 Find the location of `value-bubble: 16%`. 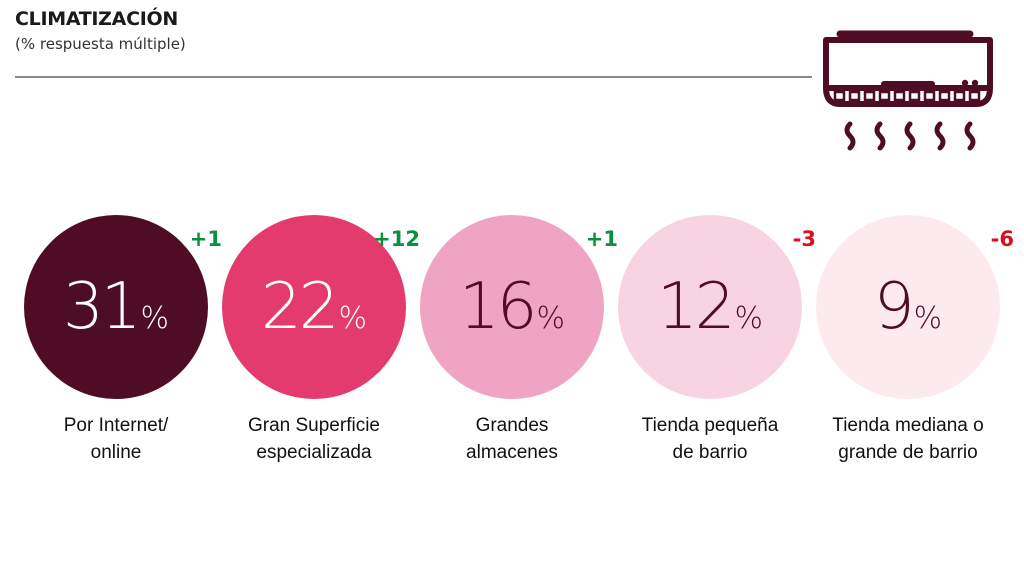

value-bubble: 16% is located at coordinates (512, 307).